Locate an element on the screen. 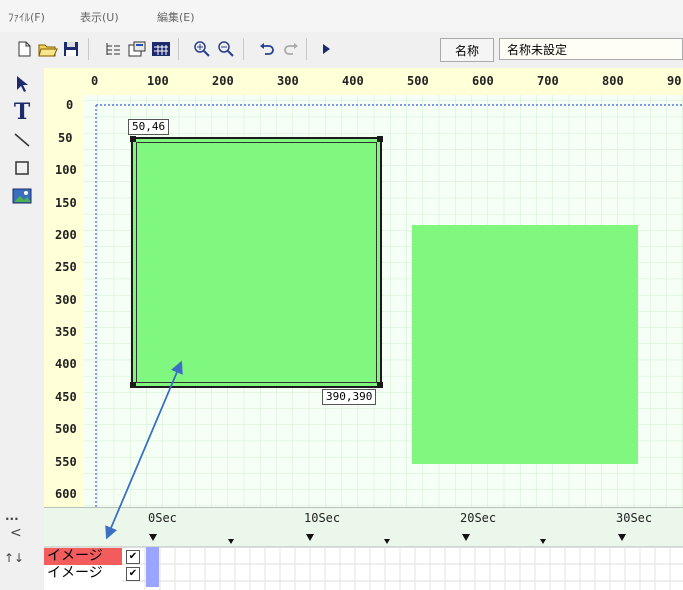 This screenshot has height=590, width=683. ruler-y-label: 600 is located at coordinates (66, 494).